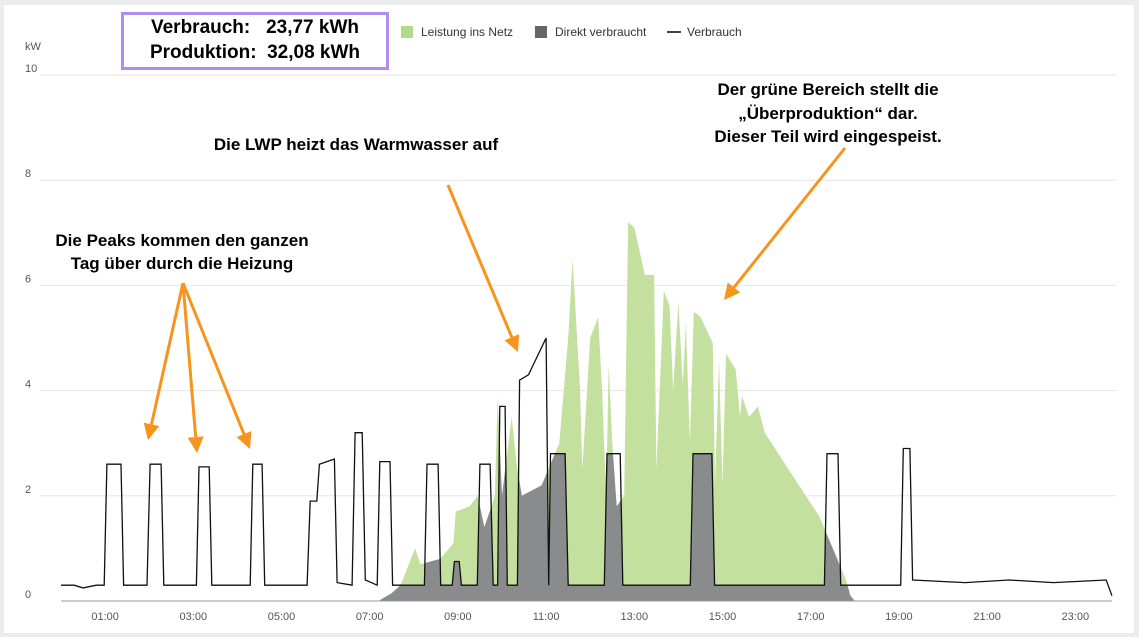 Image resolution: width=1139 pixels, height=637 pixels. Describe the element at coordinates (181, 240) in the screenshot. I see `annotation-peaks-line1: Die Peaks kommen den ganzen` at that location.